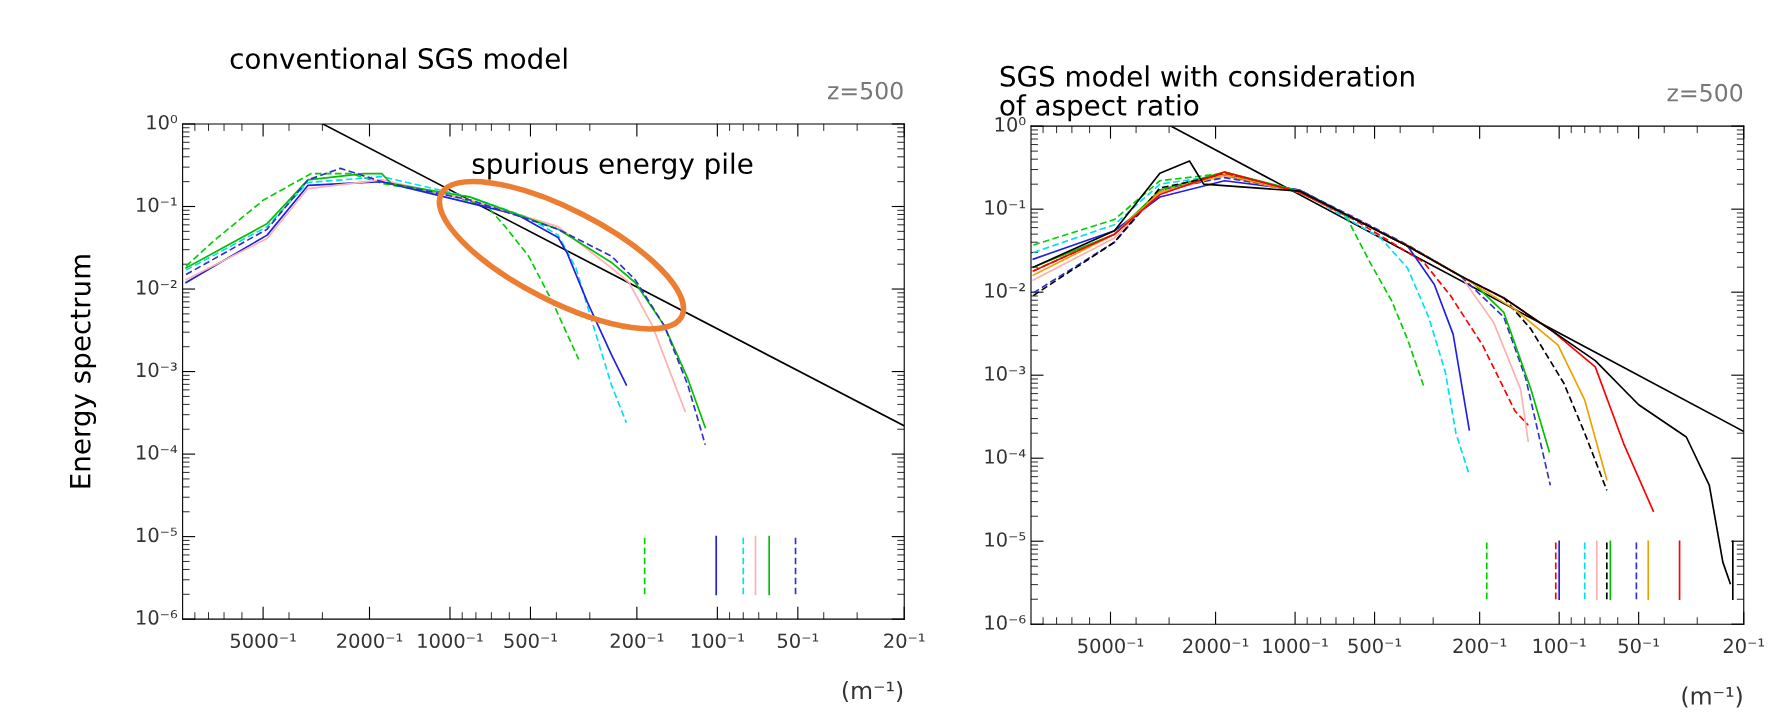  I want to click on chart-title: conventional SGS model, so click(398, 58).